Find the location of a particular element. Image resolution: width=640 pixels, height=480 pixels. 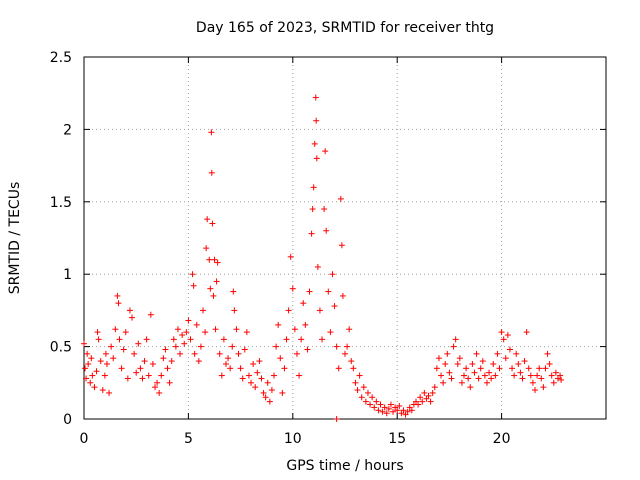

y-axis-label: SRMTID / TECUs is located at coordinates (15, 238).